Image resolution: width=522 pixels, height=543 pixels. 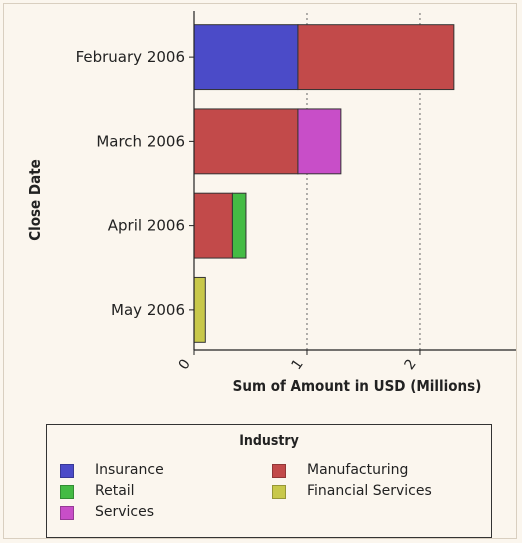 What do you see at coordinates (140, 141) in the screenshot?
I see `y-tick-label: March 2006` at bounding box center [140, 141].